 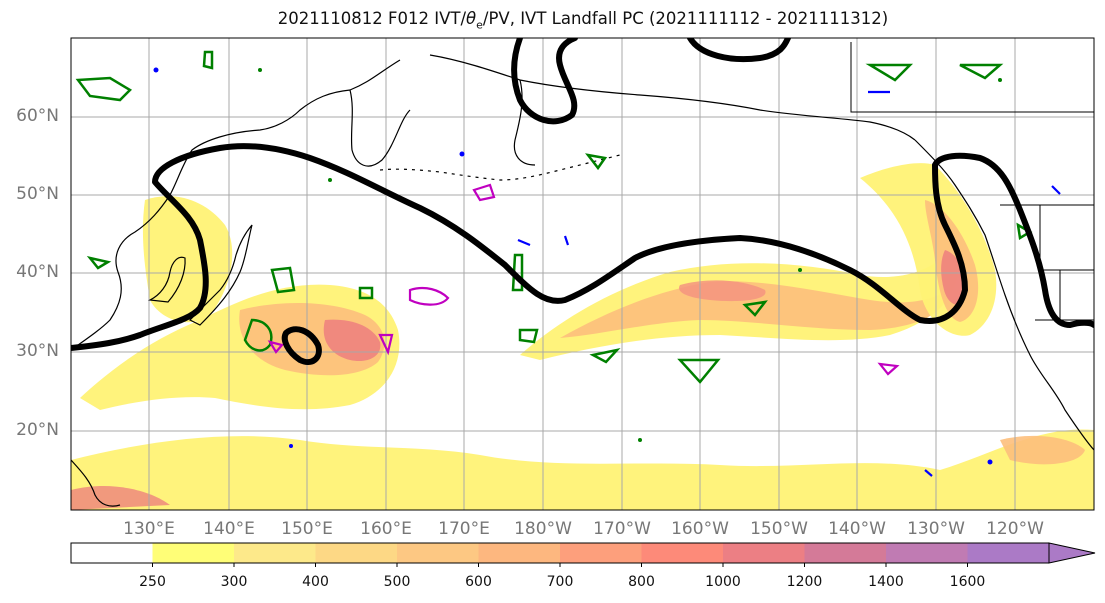 What do you see at coordinates (560, 582) in the screenshot?
I see `colorbar-tick-label: 700` at bounding box center [560, 582].